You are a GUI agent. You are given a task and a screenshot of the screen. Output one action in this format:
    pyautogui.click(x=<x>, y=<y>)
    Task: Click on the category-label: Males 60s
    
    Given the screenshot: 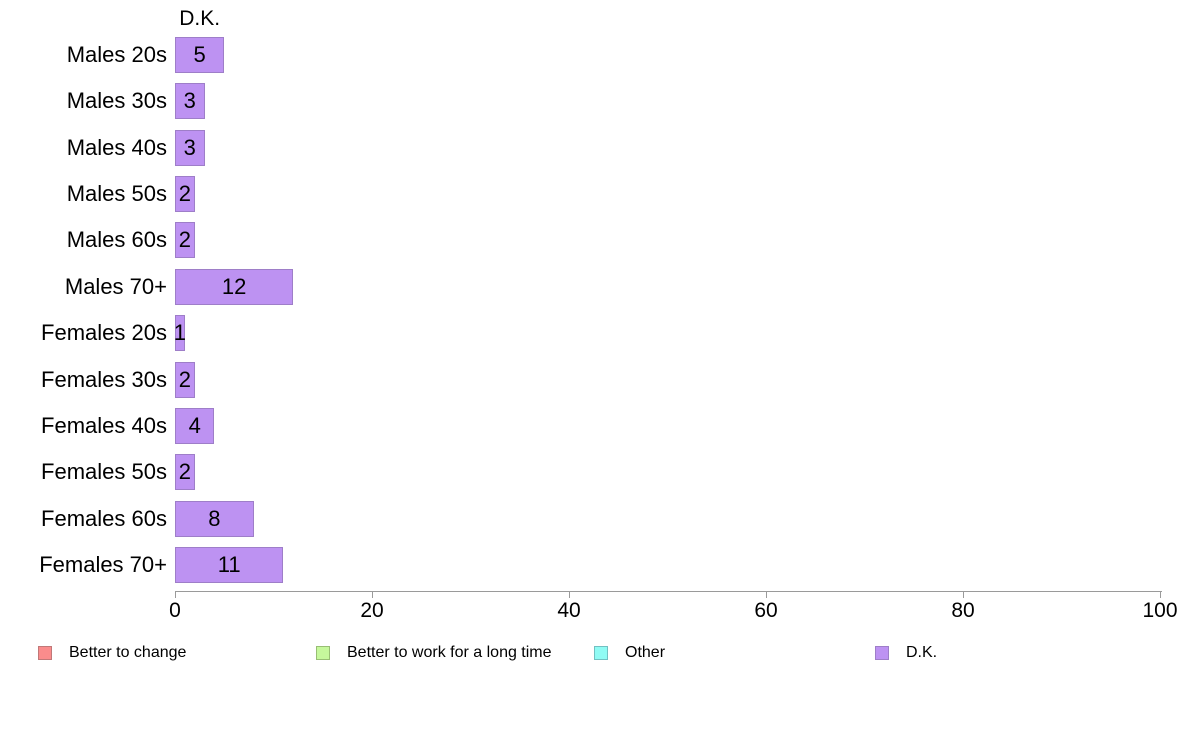 What is the action you would take?
    pyautogui.click(x=116, y=240)
    